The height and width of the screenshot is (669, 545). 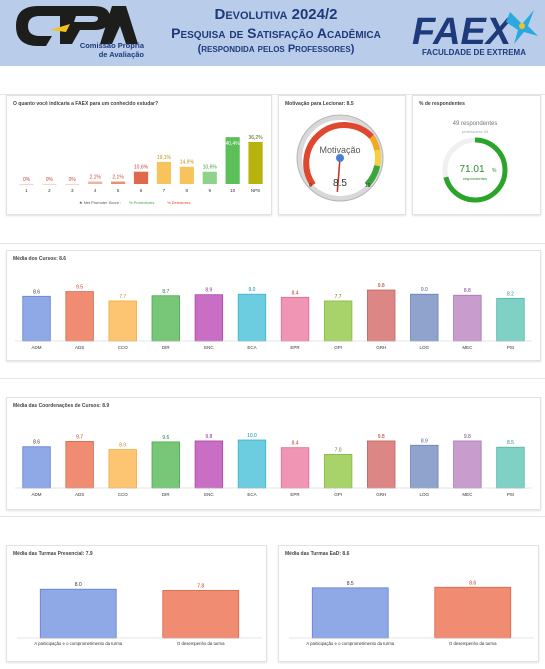 I want to click on category-label: DIR, so click(x=166, y=347).